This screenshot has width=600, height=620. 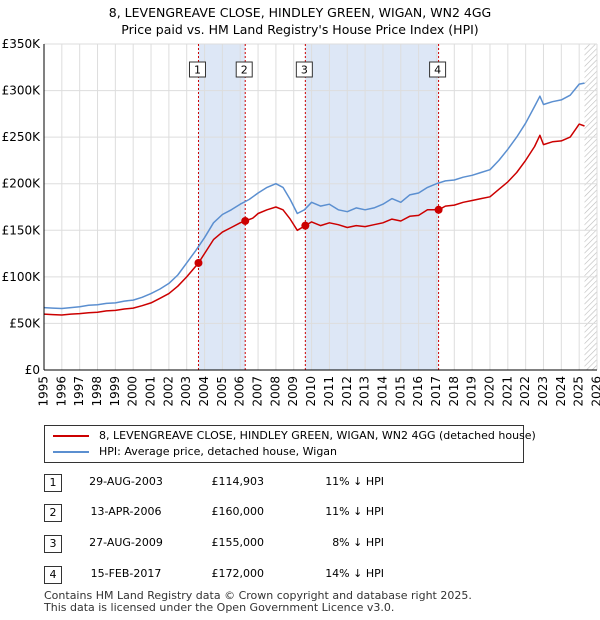 I want to click on transaction-hpi-diff: 14% ↓ HPI, so click(x=354, y=573).